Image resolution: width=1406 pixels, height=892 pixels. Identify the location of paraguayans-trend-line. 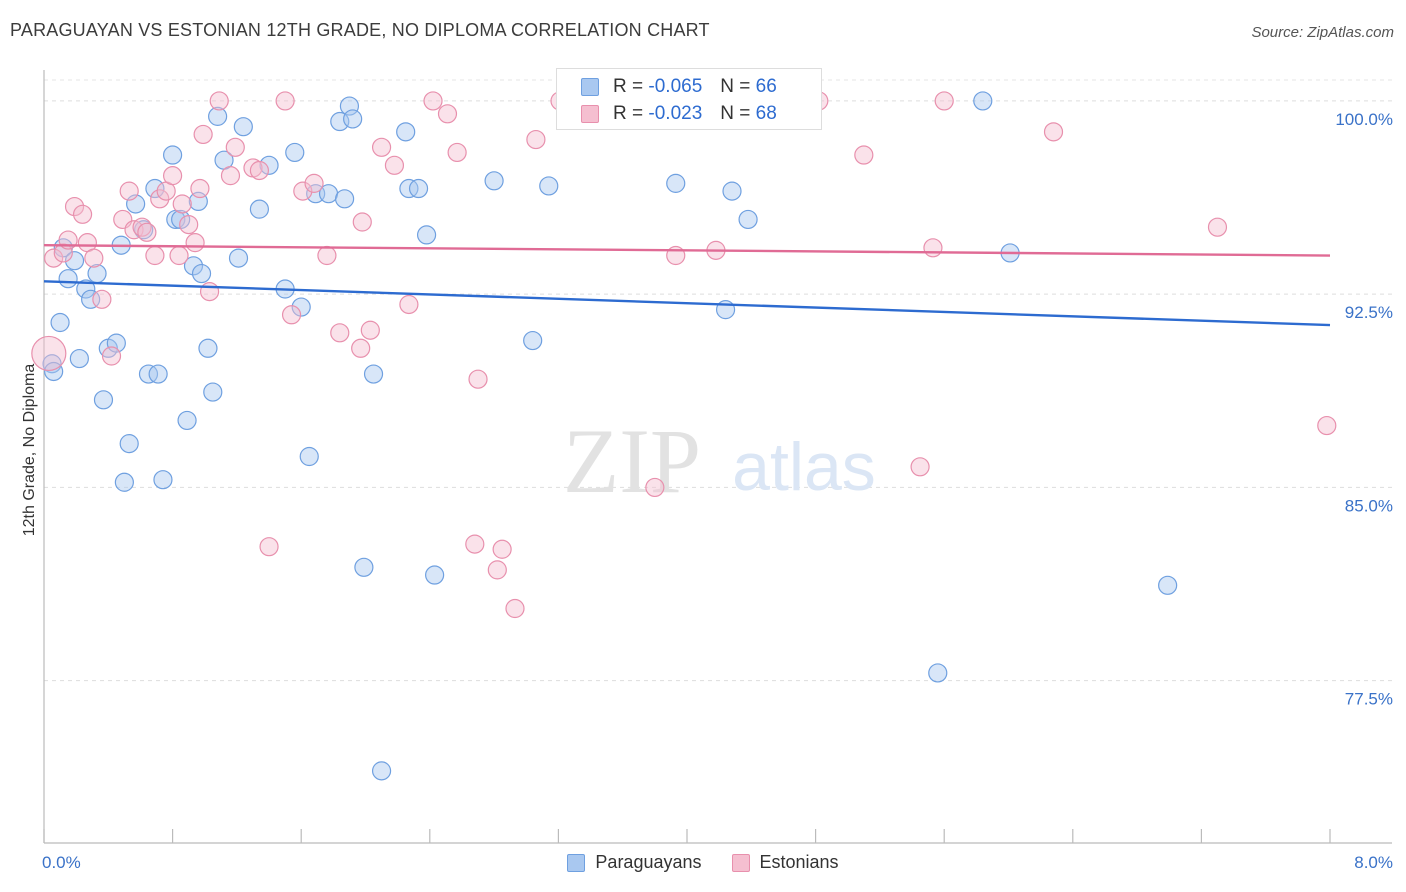
(687, 303).